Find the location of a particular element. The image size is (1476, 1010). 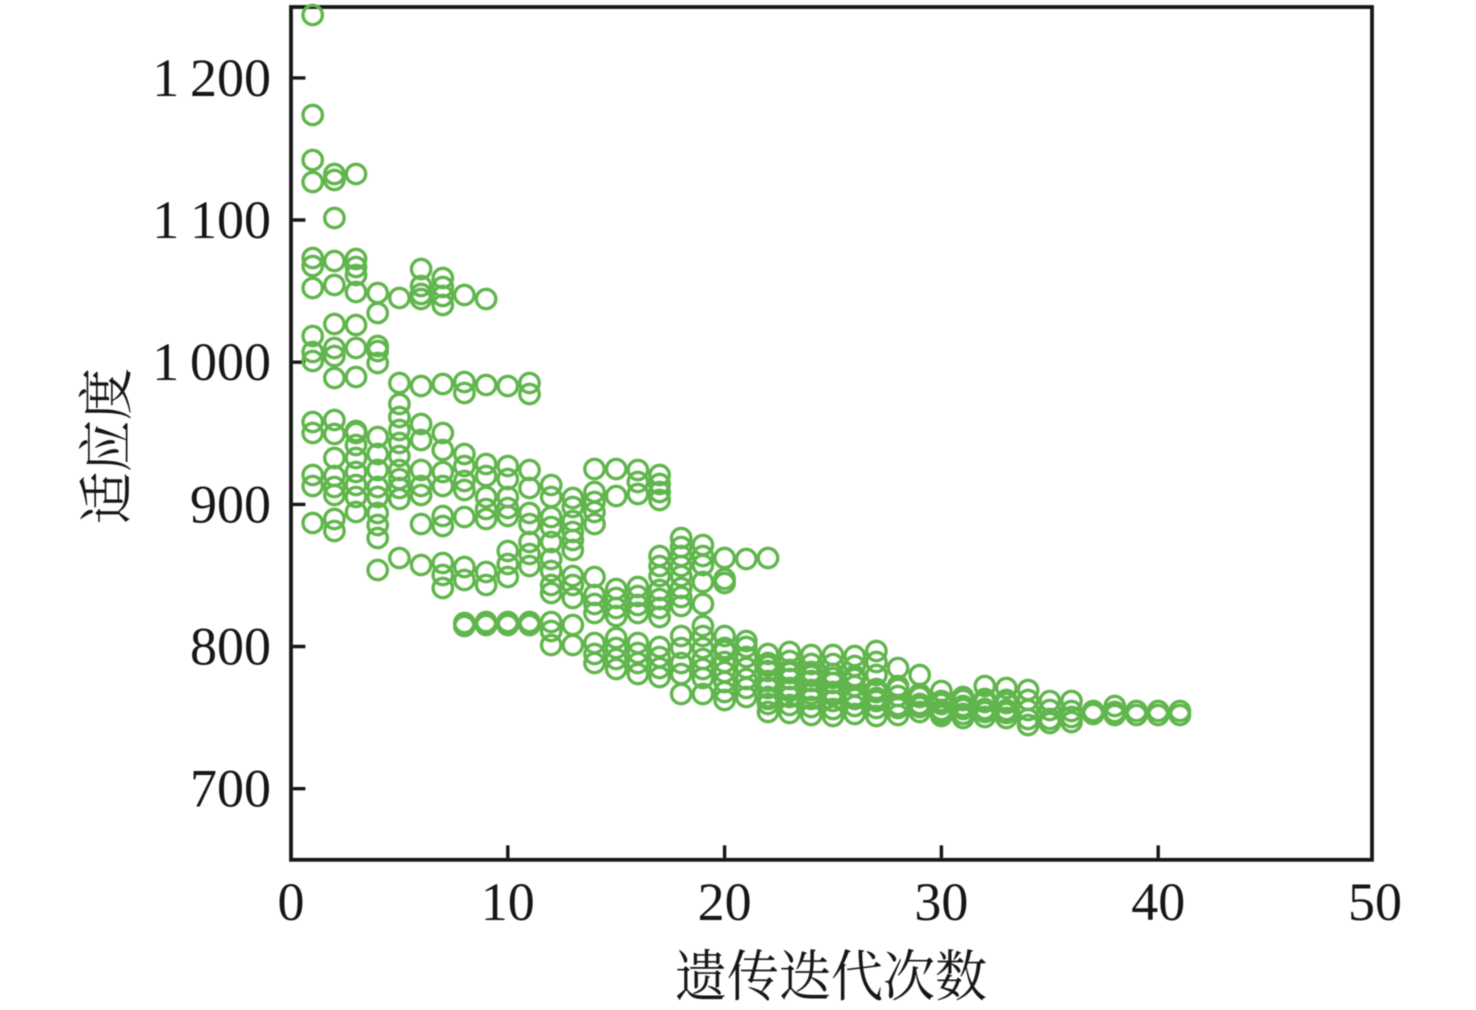

svg-text: 1 000 is located at coordinates (211, 362).